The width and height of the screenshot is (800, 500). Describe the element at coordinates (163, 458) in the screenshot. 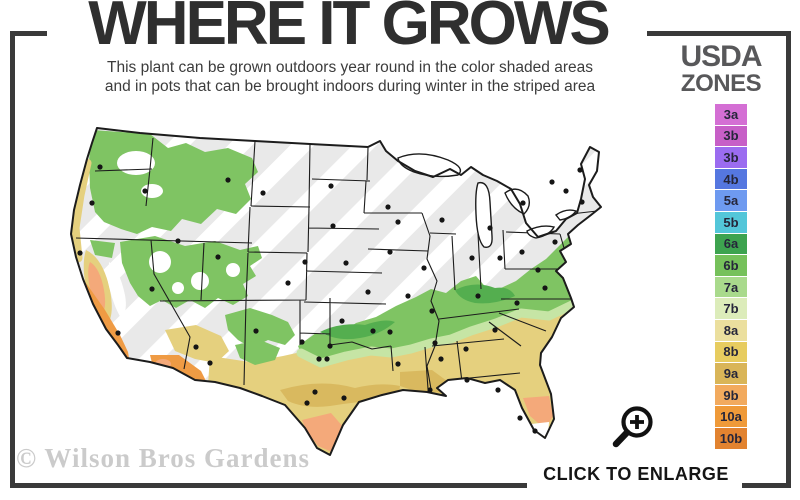

I see `watermark: © Wilson Bros Gardens` at that location.